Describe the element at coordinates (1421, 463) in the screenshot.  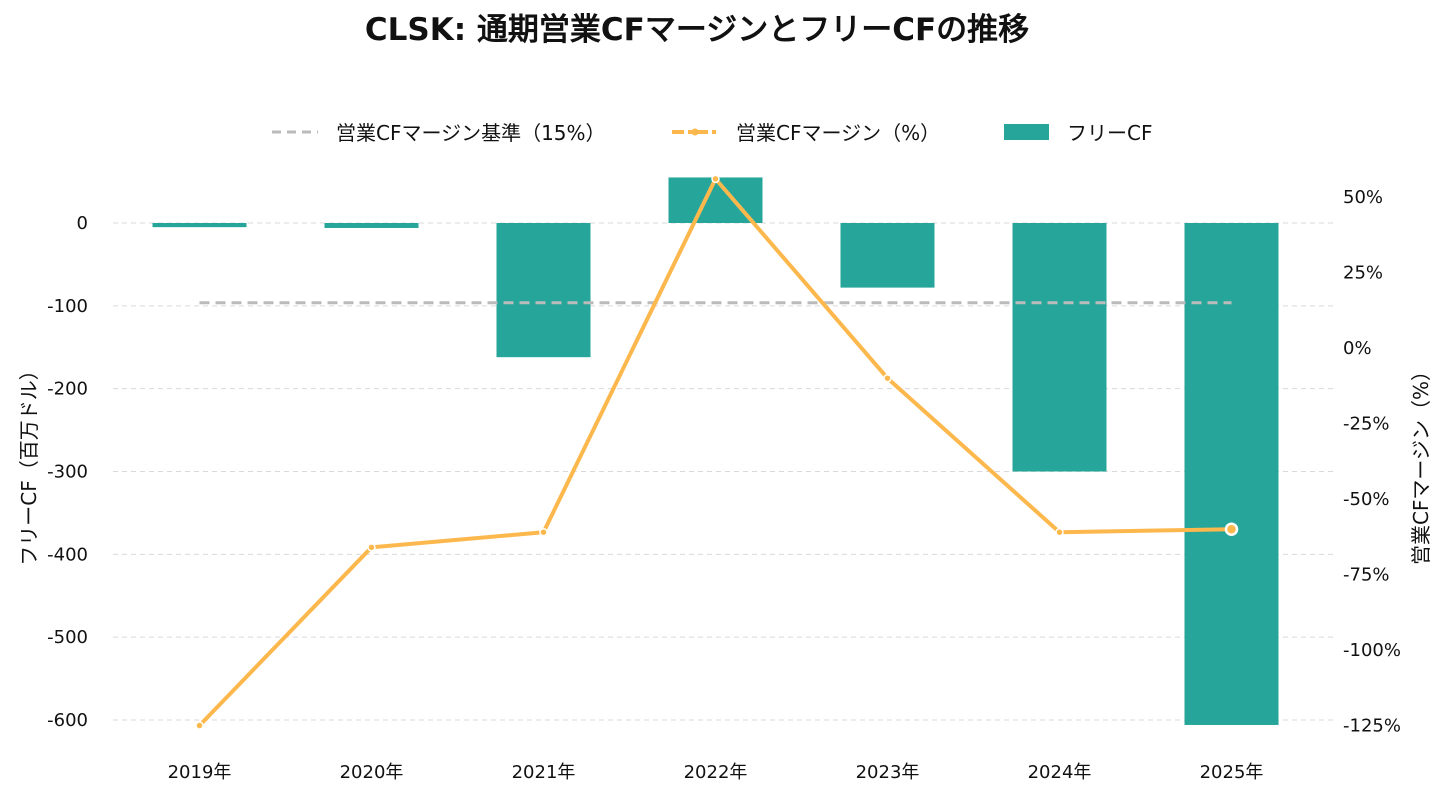
I see `right-axis-label: 営業CFマージン（%）` at that location.